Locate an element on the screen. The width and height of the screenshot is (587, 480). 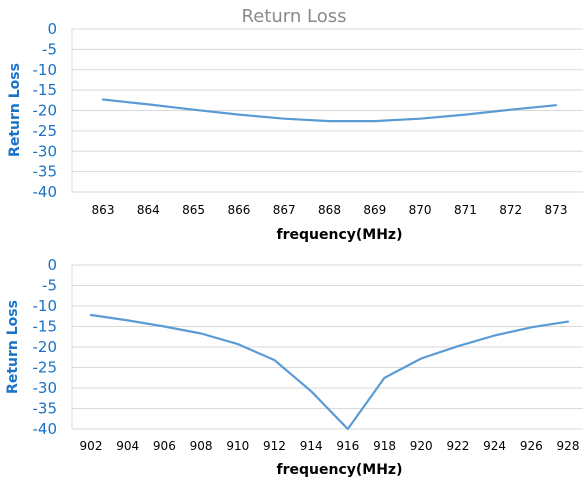
x-tick-label: 871 is located at coordinates (465, 210).